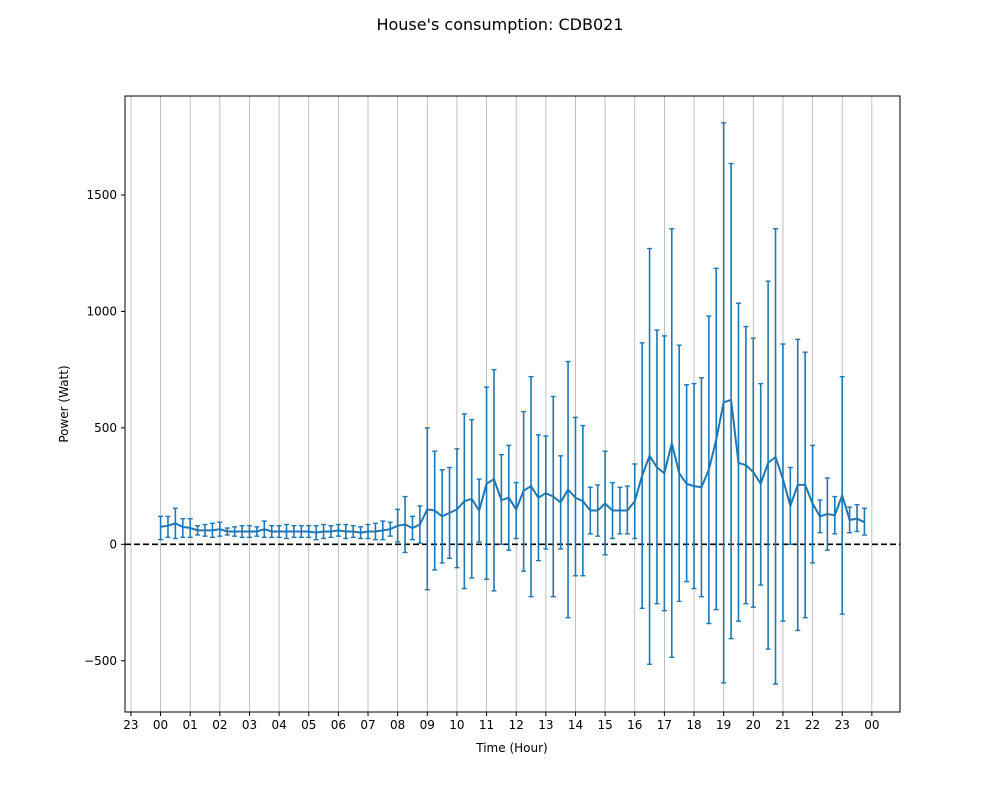 Image resolution: width=1000 pixels, height=800 pixels. What do you see at coordinates (693, 725) in the screenshot?
I see `x-tick-label: 18` at bounding box center [693, 725].